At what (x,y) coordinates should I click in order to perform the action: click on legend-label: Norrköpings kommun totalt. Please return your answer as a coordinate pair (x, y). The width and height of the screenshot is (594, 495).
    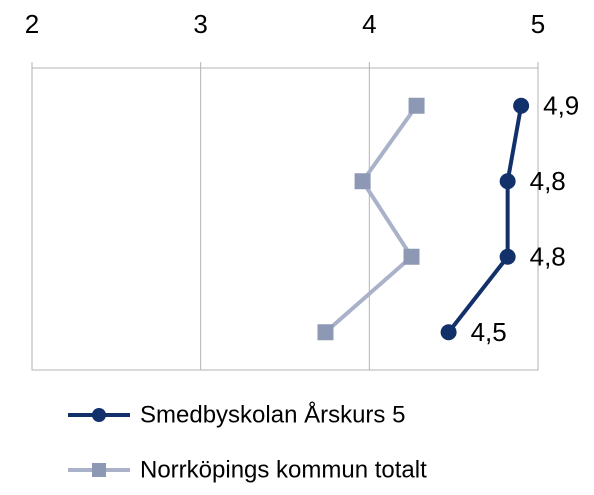
    Looking at the image, I should click on (283, 469).